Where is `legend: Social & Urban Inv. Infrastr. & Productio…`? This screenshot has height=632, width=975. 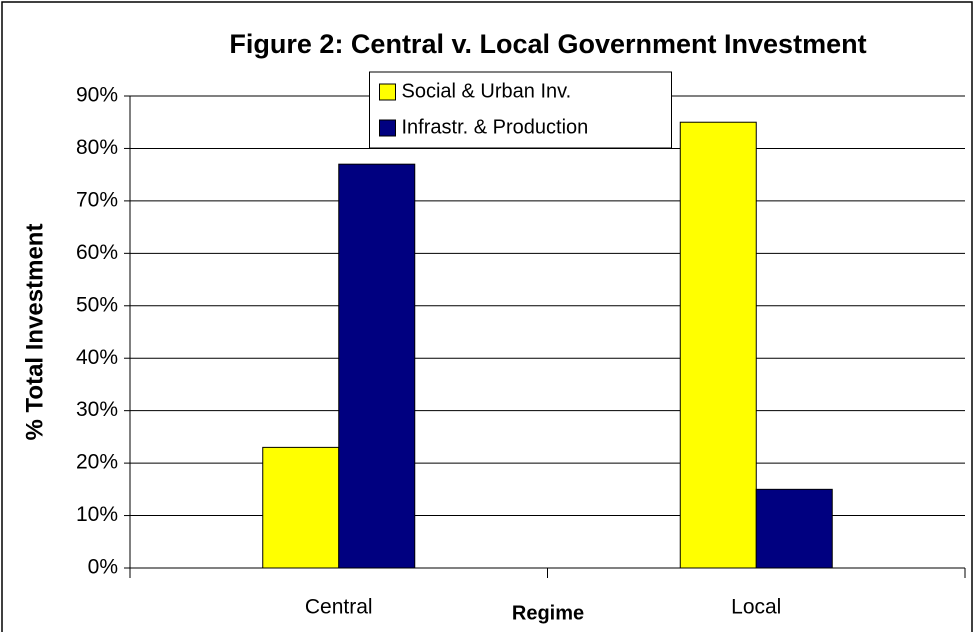 legend: Social & Urban Inv. Infrastr. & Productio… is located at coordinates (520, 110).